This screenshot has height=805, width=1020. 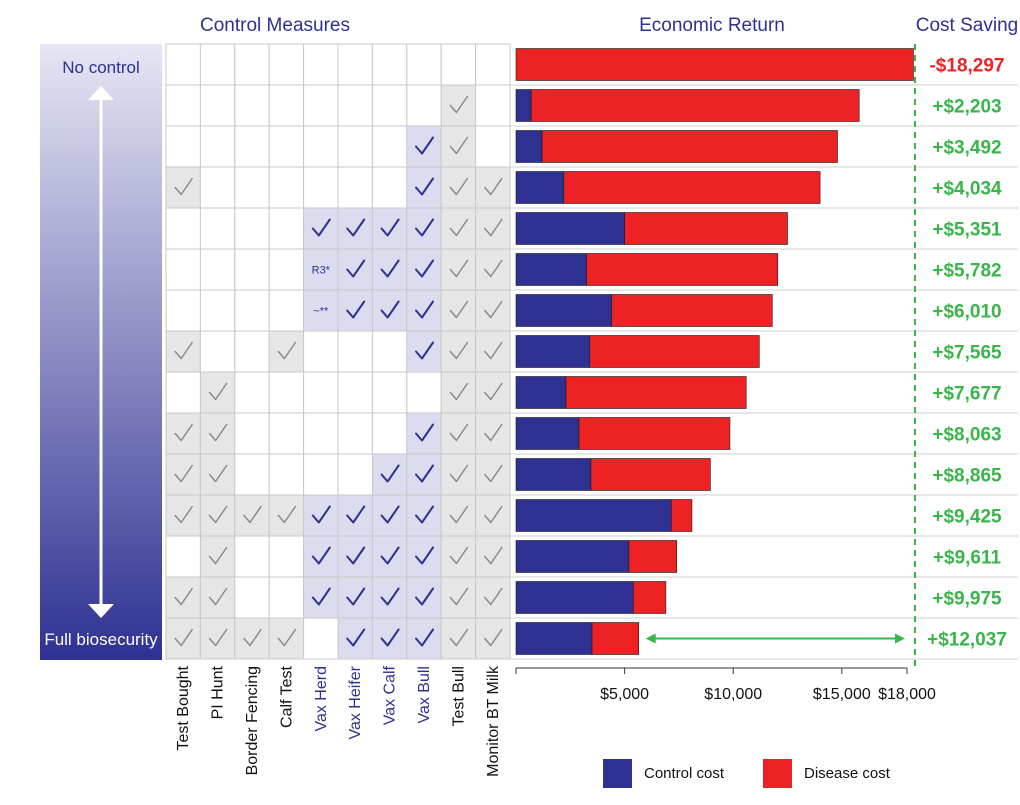 I want to click on cost-saving-label: +$12,037, so click(x=967, y=640).